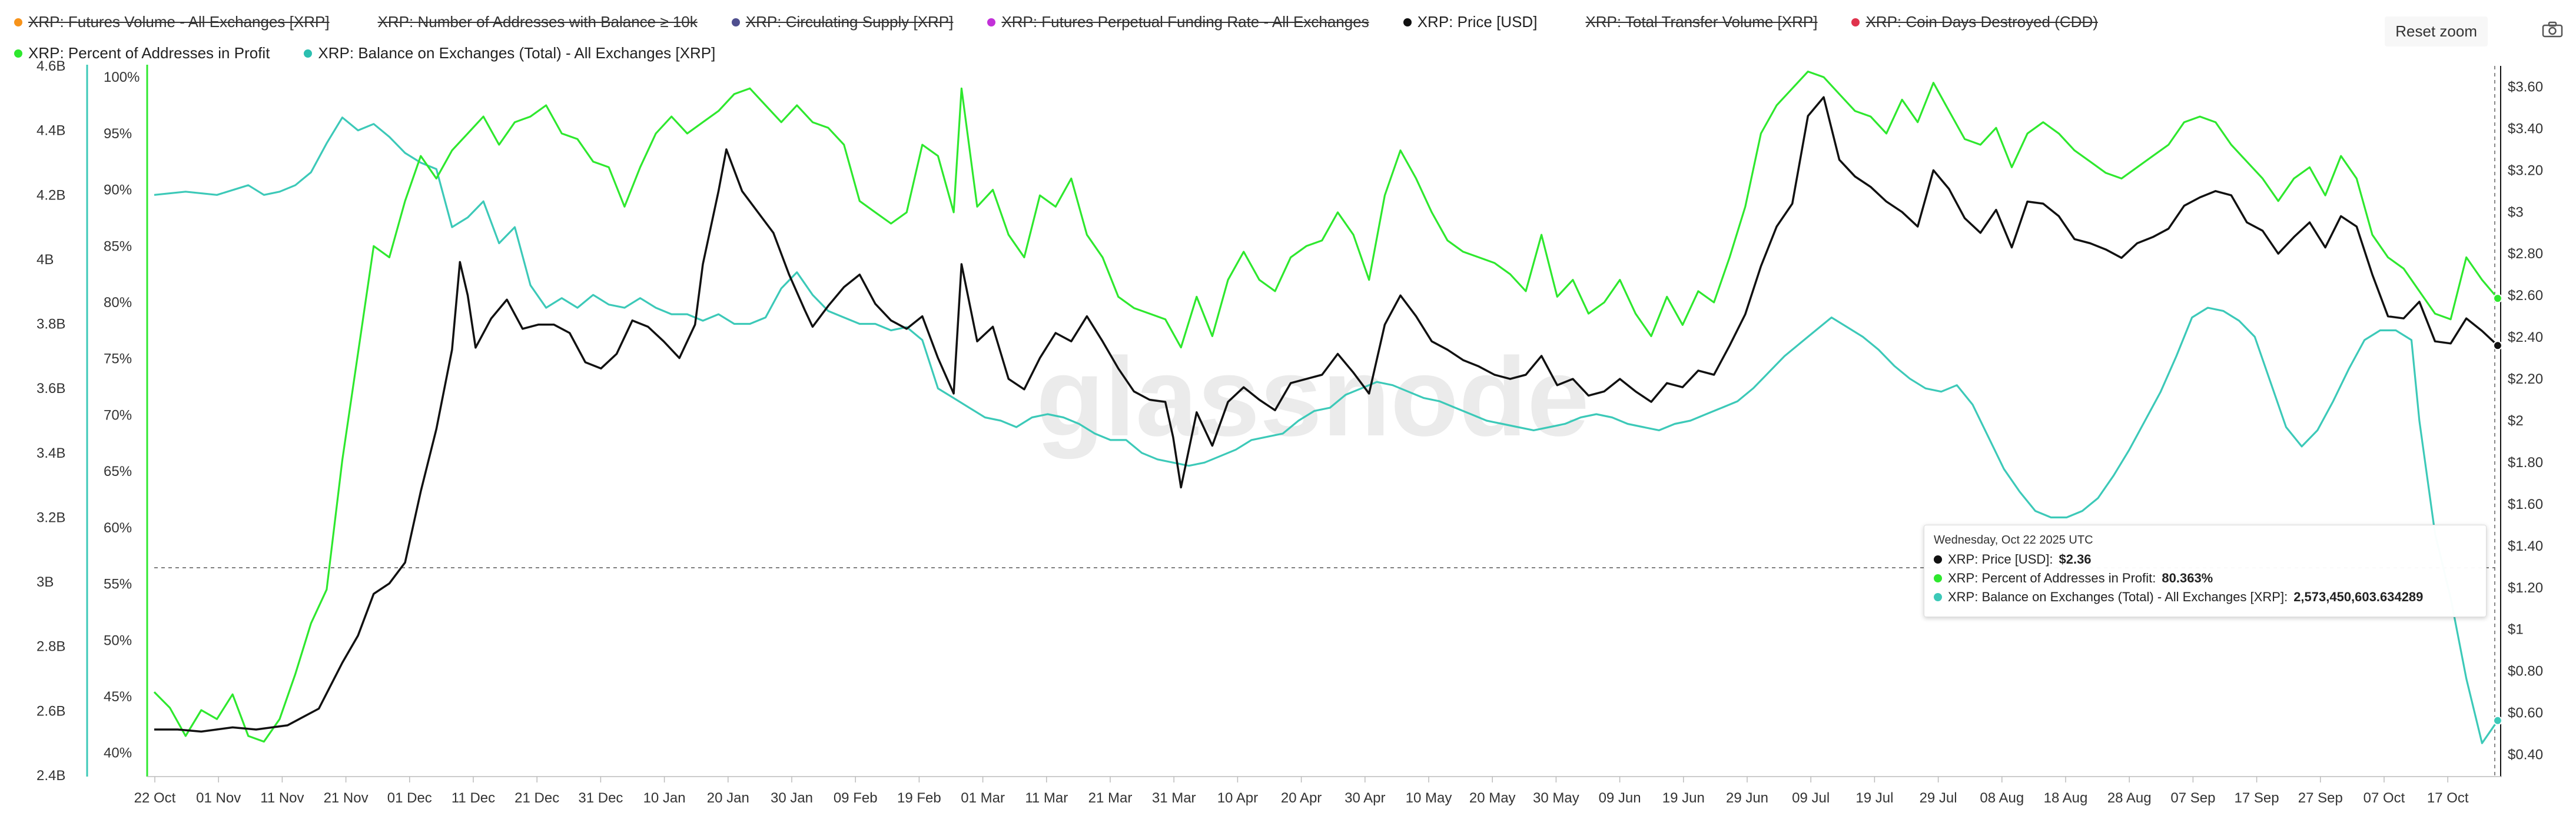 The height and width of the screenshot is (826, 2576). Describe the element at coordinates (1365, 798) in the screenshot. I see `x-tick-label: 30 Apr` at that location.